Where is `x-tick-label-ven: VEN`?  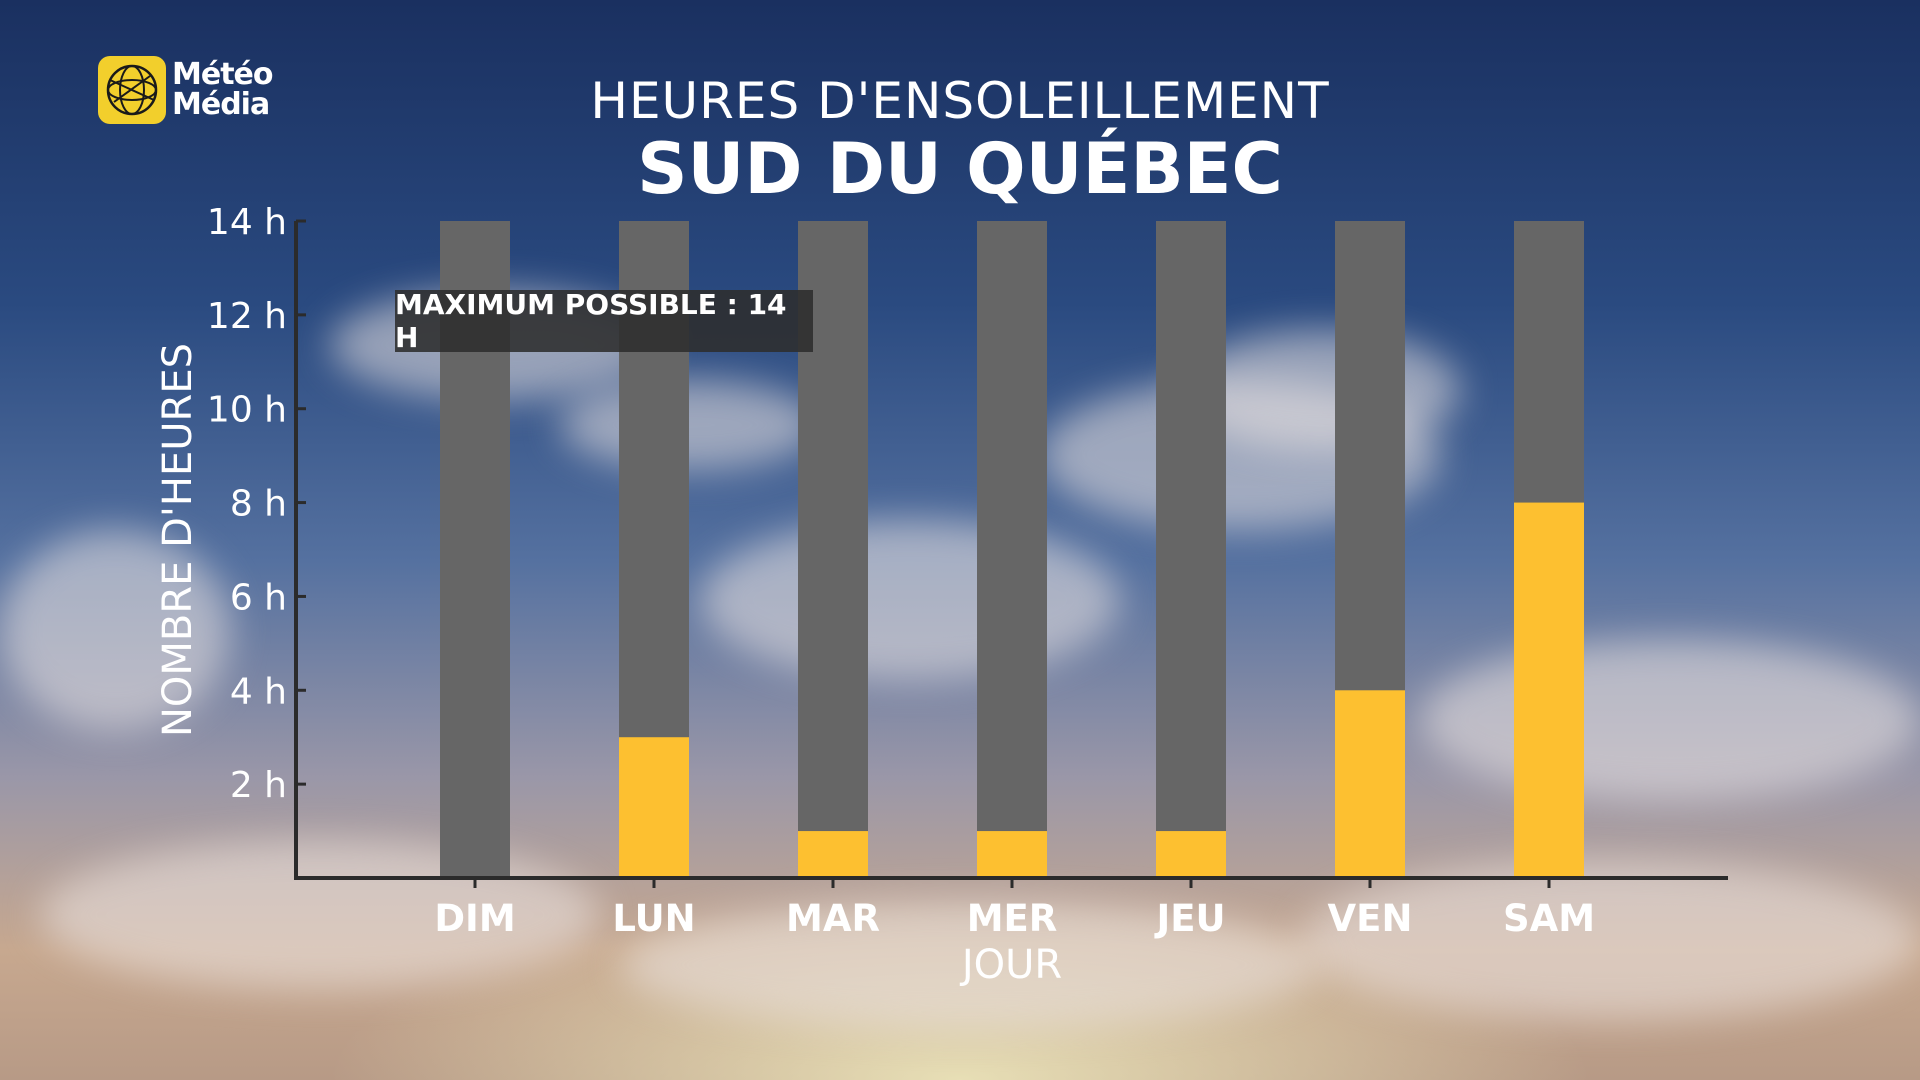 x-tick-label-ven: VEN is located at coordinates (1370, 918).